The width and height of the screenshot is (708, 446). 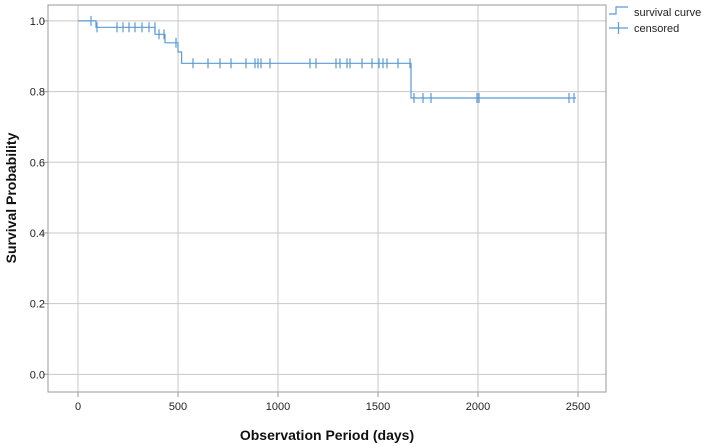 What do you see at coordinates (278, 407) in the screenshot?
I see `x-tick-label: 1000` at bounding box center [278, 407].